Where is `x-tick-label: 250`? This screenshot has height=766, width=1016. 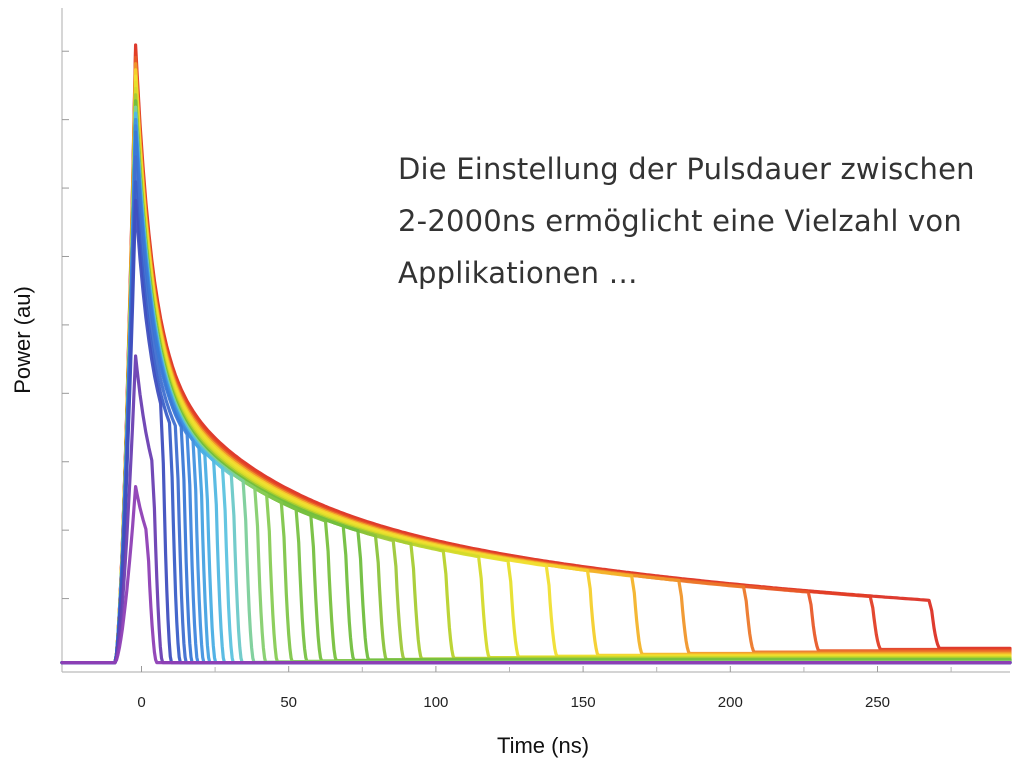 x-tick-label: 250 is located at coordinates (877, 702).